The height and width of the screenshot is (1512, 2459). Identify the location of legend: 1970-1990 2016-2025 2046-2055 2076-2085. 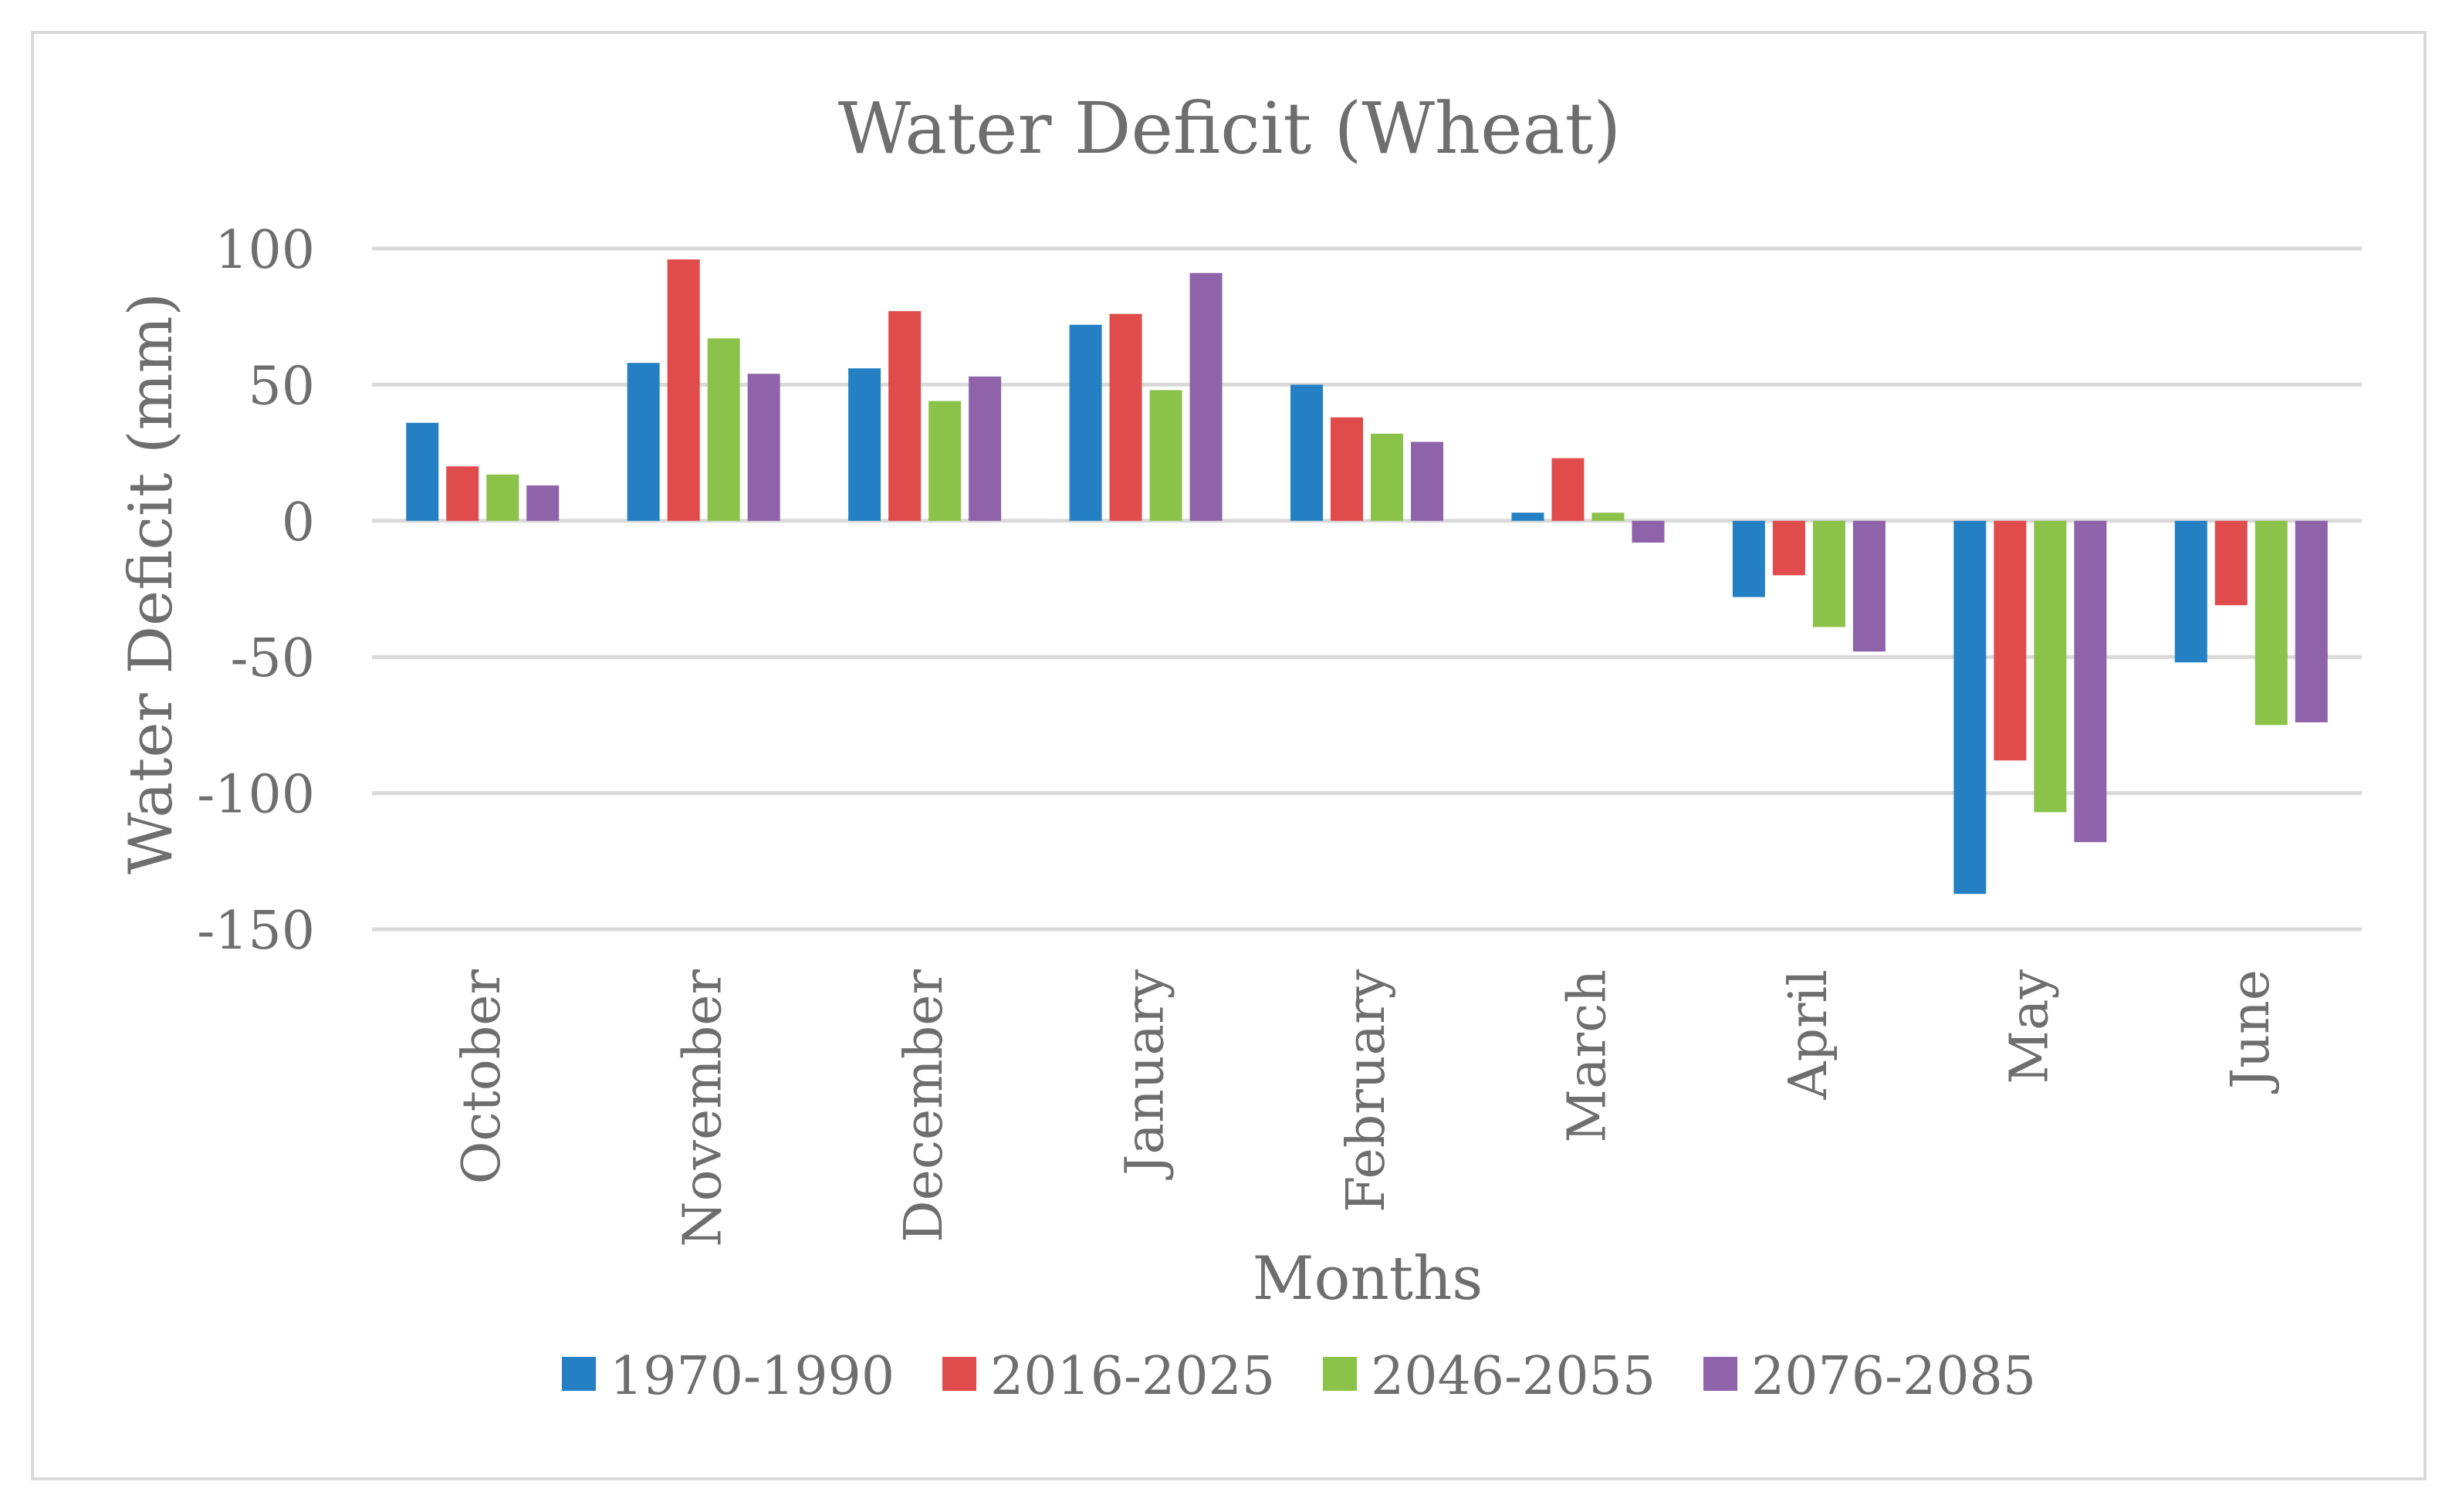
(1299, 1376).